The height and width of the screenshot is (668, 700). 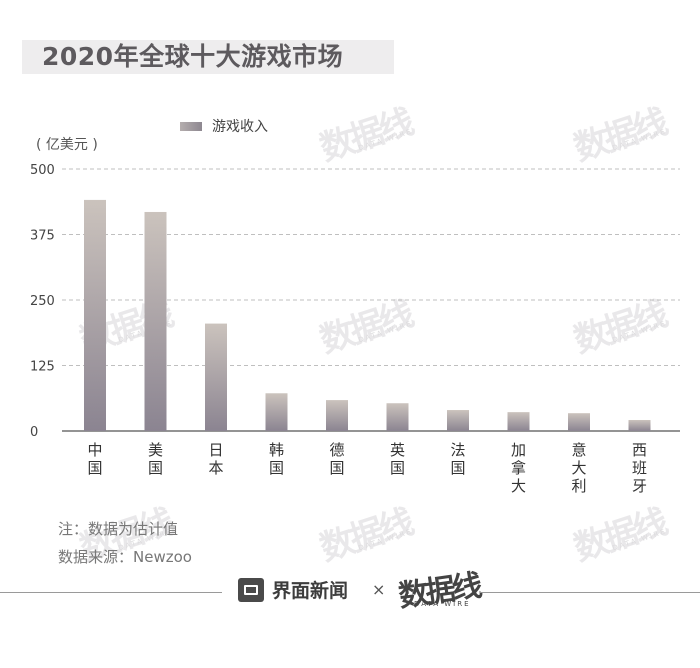 I want to click on note-source: 数据来源：Newzoo, so click(x=125, y=557).